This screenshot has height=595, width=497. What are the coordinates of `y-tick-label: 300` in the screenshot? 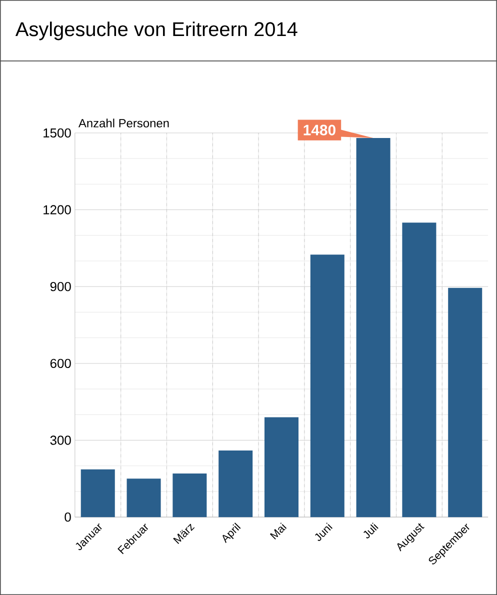 It's located at (60, 440).